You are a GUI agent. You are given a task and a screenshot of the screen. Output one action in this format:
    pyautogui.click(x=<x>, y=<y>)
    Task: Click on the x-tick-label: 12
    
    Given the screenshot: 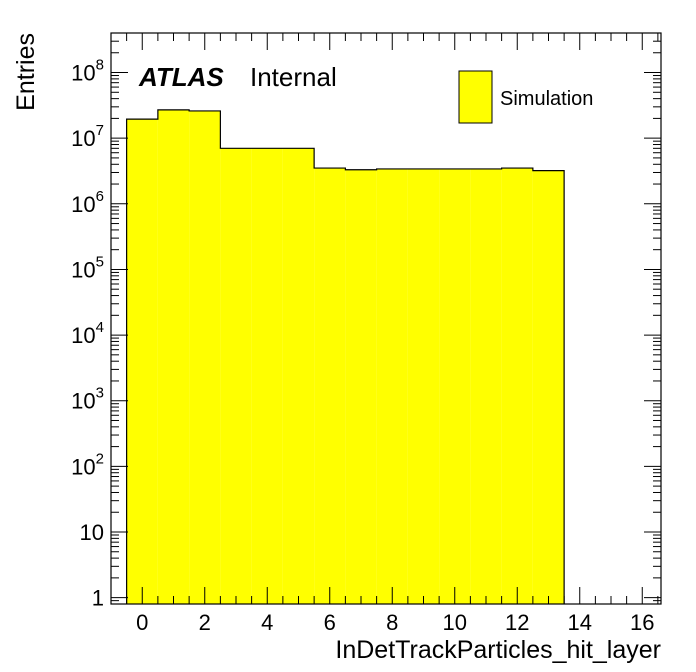 What is the action you would take?
    pyautogui.click(x=517, y=622)
    